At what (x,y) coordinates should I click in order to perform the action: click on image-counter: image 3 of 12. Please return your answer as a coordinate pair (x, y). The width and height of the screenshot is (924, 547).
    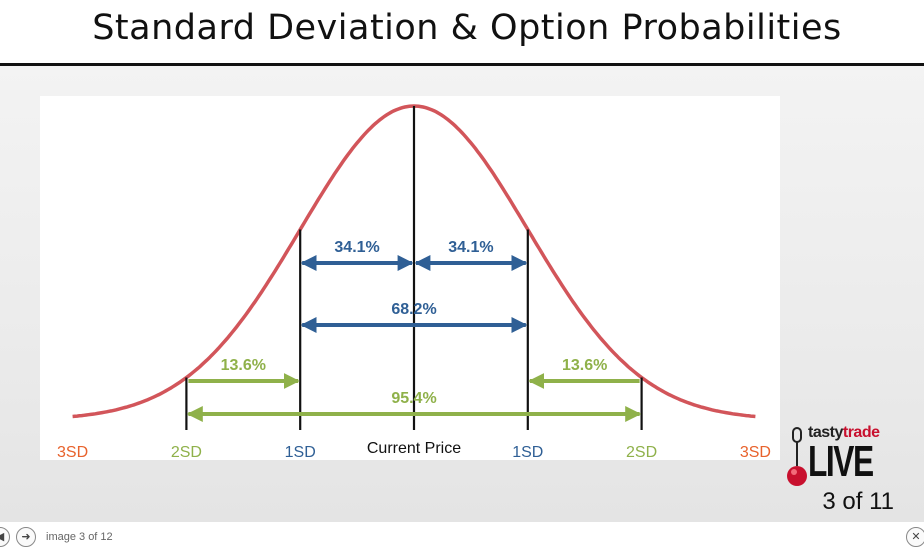
    Looking at the image, I should click on (79, 537).